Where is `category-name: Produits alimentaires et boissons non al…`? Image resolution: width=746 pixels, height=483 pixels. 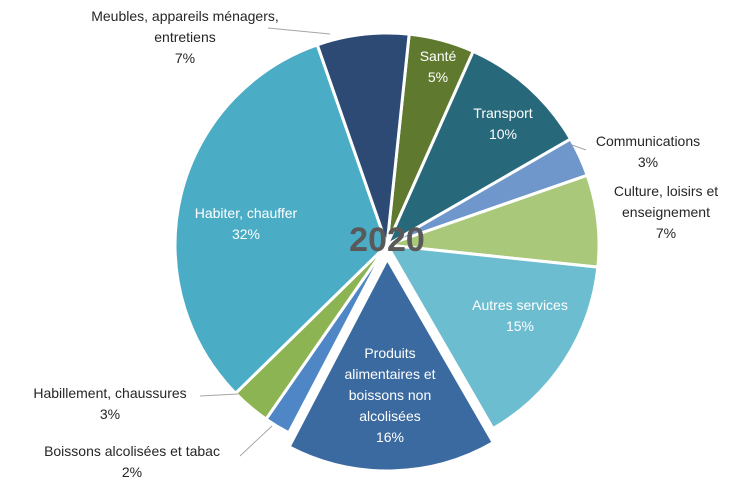
category-name: Produits alimentaires et boissons non al… is located at coordinates (390, 384).